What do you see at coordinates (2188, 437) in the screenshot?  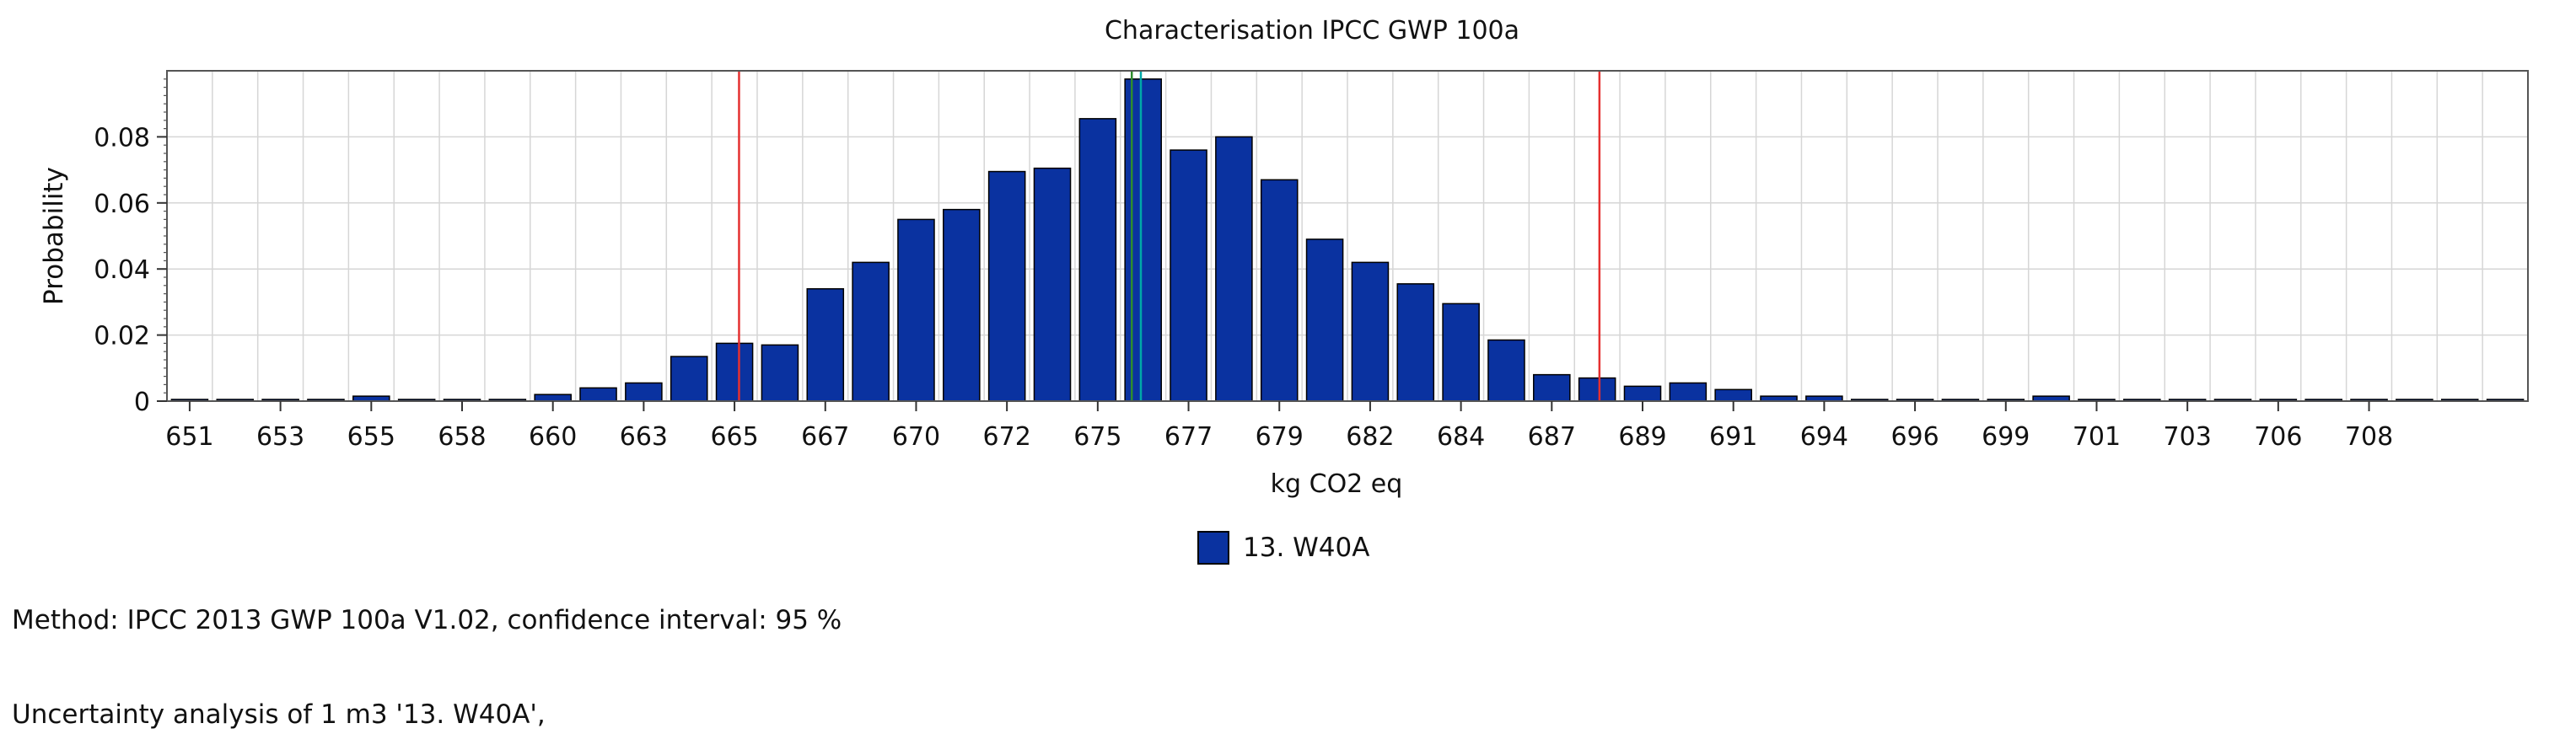 I see `x-tick-label: 703` at bounding box center [2188, 437].